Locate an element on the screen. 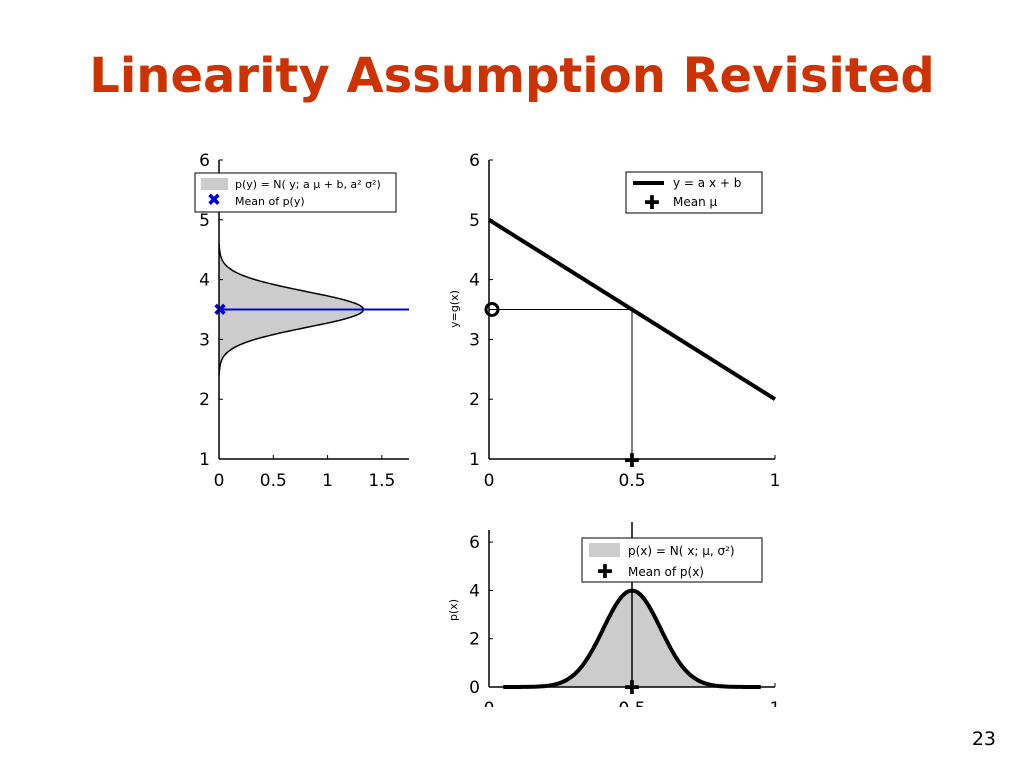  px-y-tick-label: 2 is located at coordinates (474, 640).